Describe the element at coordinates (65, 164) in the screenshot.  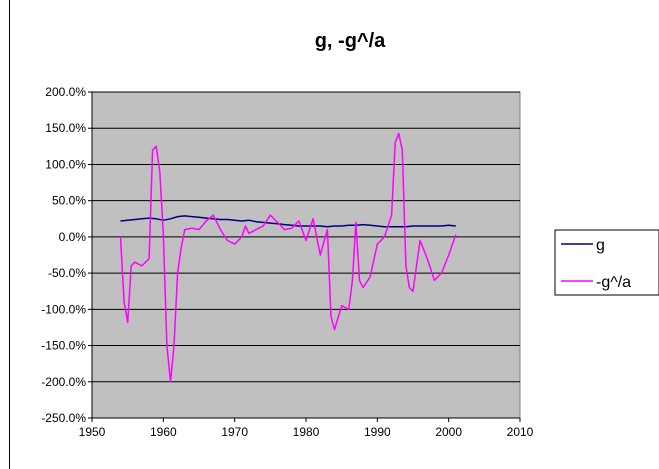
I see `y-tick-label: 100.0%` at that location.